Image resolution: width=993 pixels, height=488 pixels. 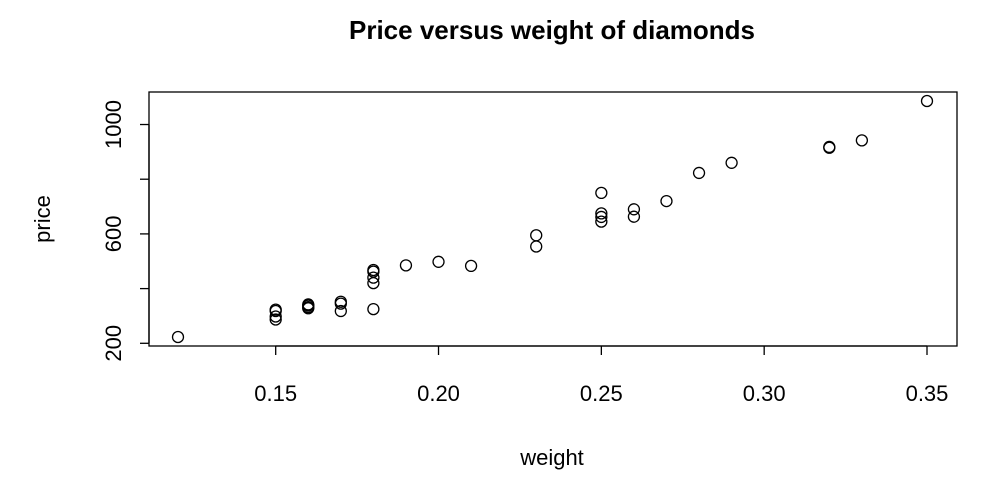 I want to click on x-axis: 0.15 0.20 0.25 0.30 0.35, so click(x=601, y=375).